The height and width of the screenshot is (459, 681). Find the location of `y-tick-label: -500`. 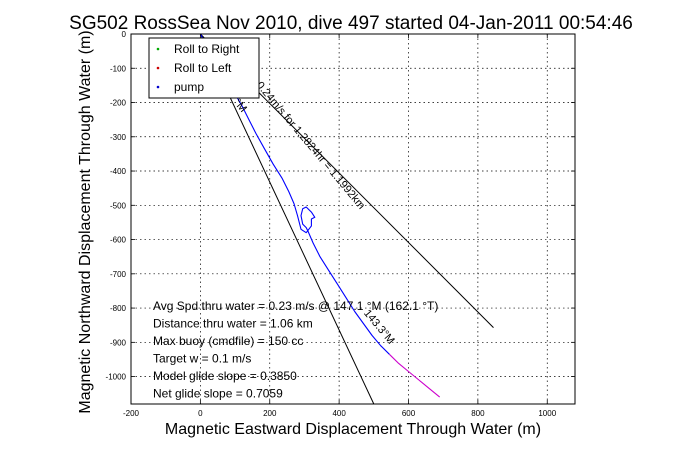

y-tick-label: -500 is located at coordinates (118, 205).